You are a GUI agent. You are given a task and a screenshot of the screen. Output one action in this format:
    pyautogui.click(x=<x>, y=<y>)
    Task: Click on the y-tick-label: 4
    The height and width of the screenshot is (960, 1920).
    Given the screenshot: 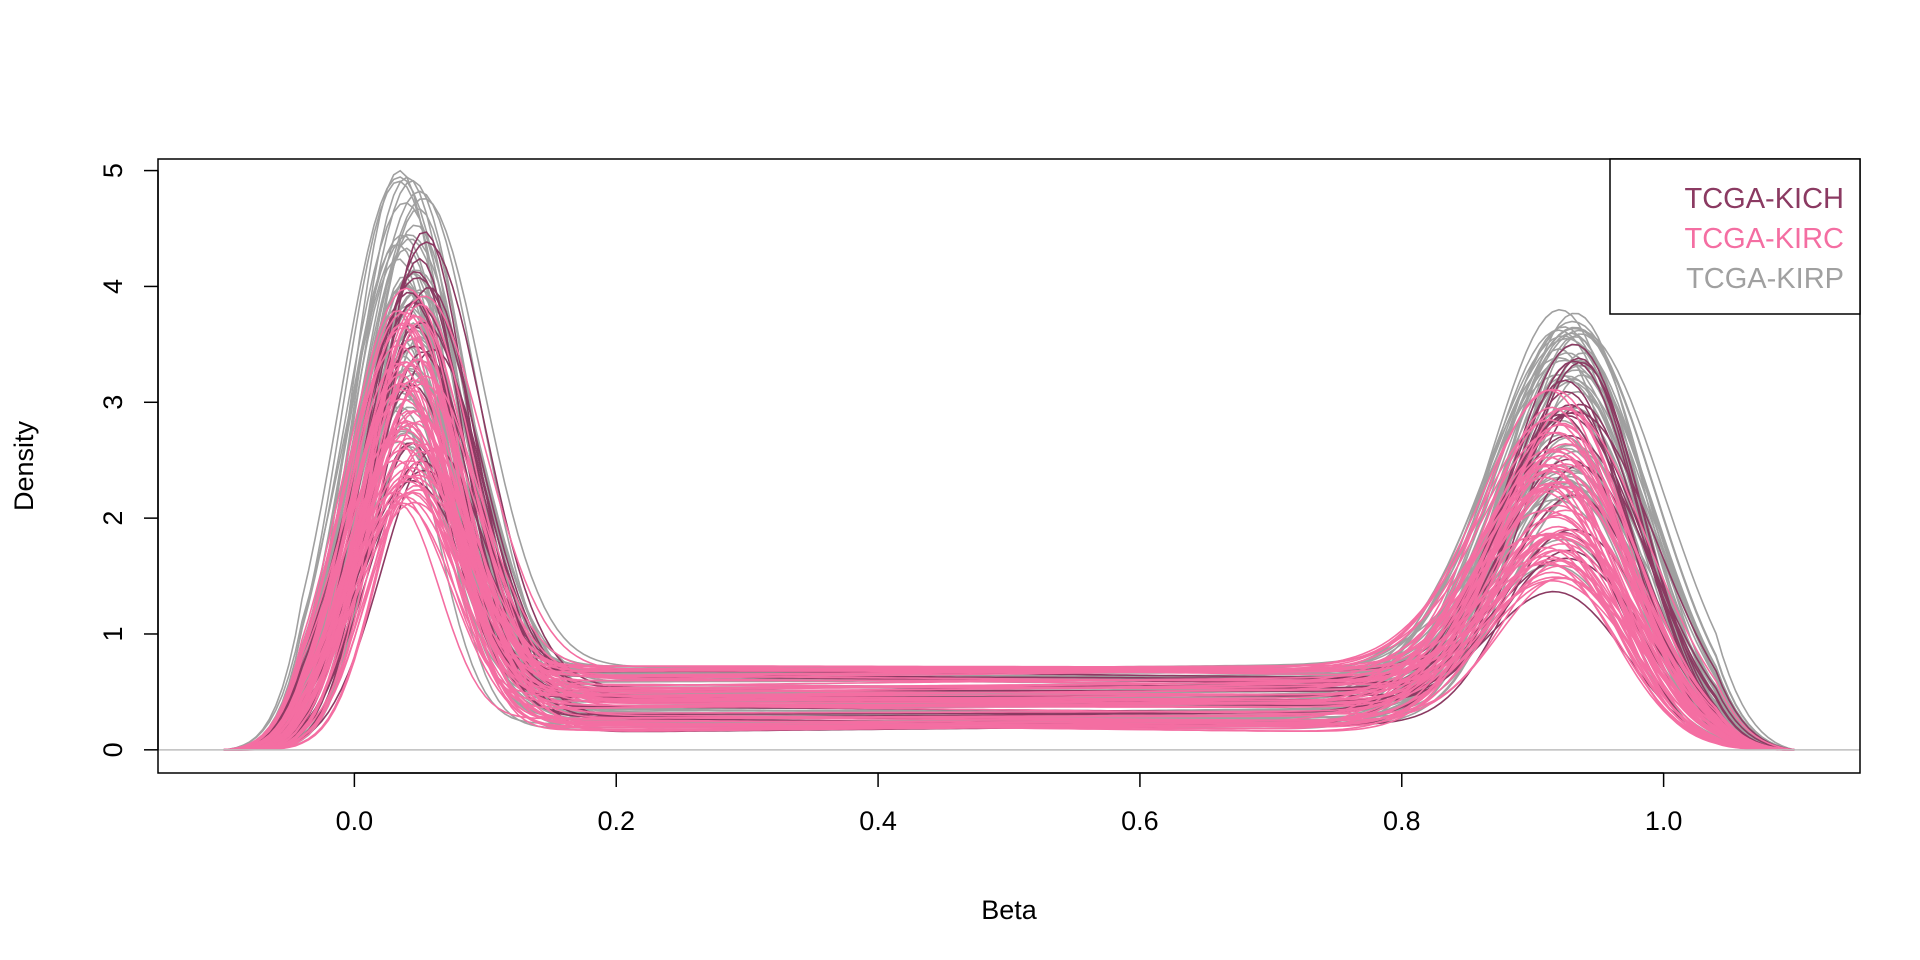 What is the action you would take?
    pyautogui.click(x=113, y=286)
    